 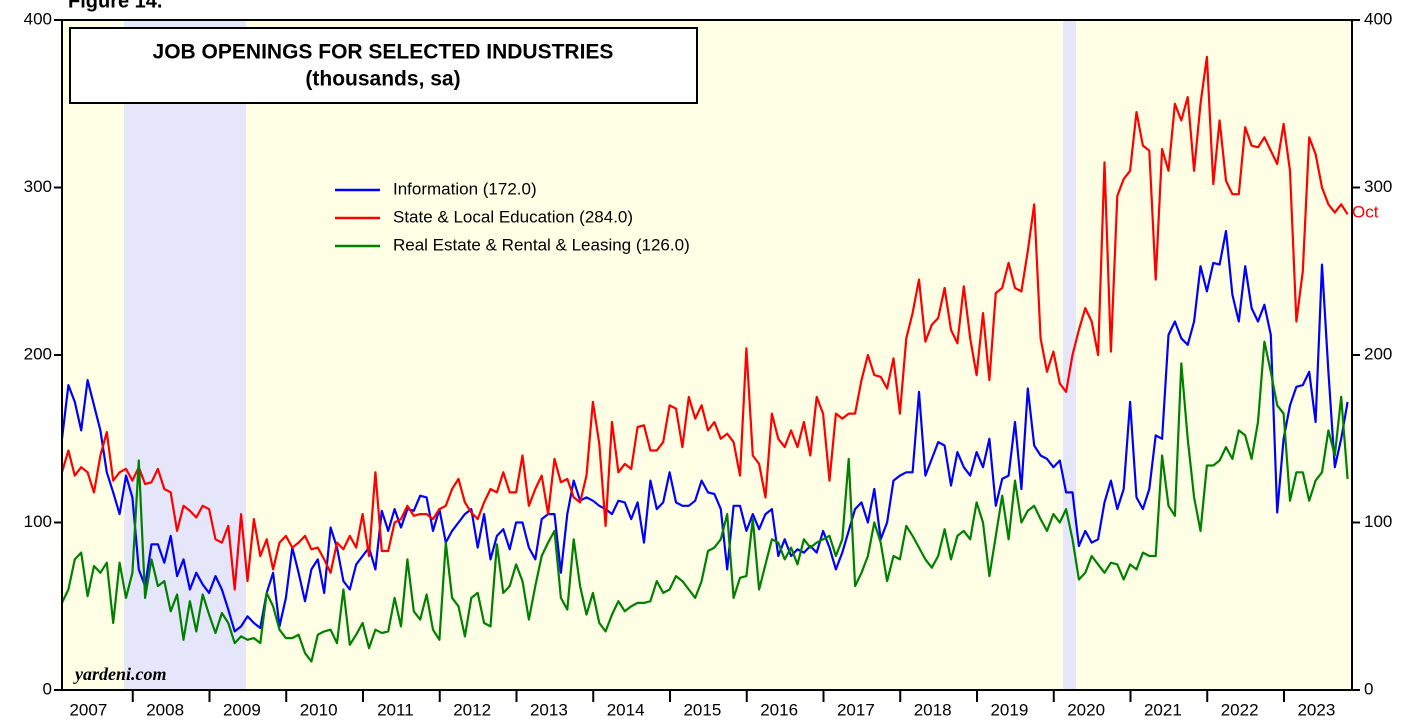 I want to click on y-tick-label: 100, so click(x=38, y=521).